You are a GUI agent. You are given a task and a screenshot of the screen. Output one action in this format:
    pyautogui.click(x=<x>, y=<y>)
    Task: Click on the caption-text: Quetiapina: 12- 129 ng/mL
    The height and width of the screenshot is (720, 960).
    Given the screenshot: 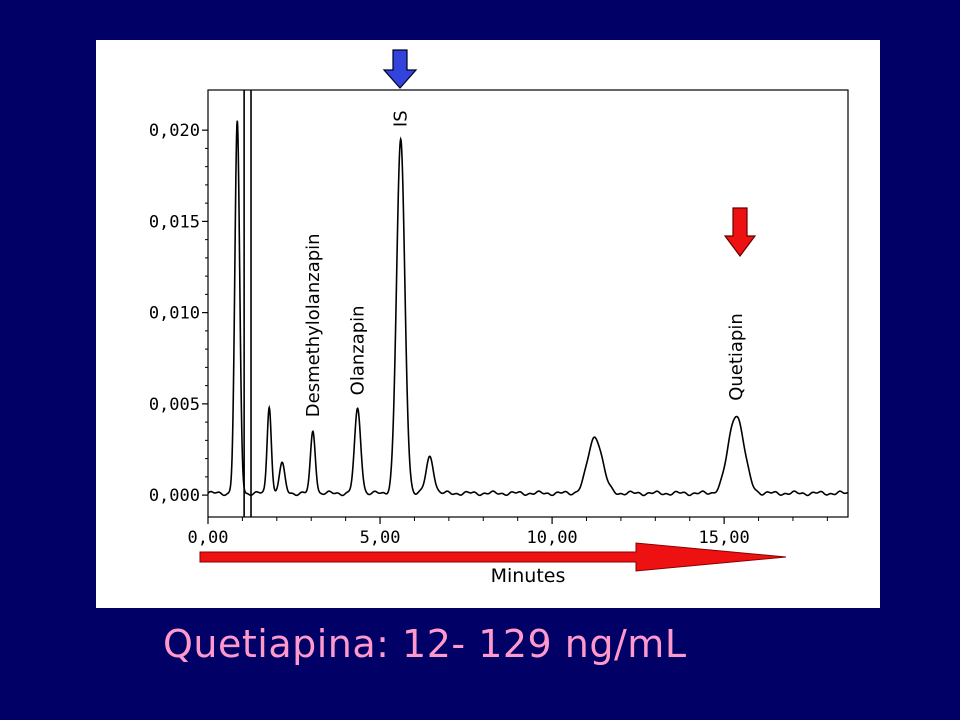 What is the action you would take?
    pyautogui.click(x=425, y=644)
    